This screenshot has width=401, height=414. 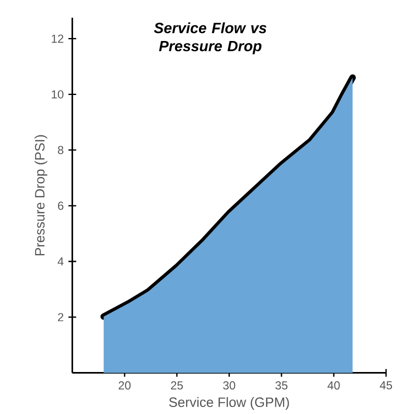 What do you see at coordinates (61, 261) in the screenshot?
I see `y-tick-label: 4` at bounding box center [61, 261].